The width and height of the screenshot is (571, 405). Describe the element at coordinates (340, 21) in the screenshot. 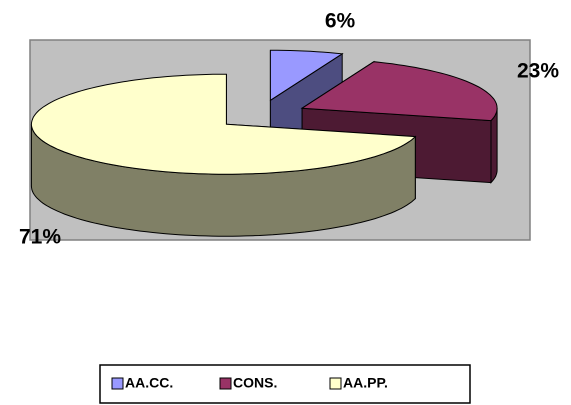

I see `data-label: 6%` at that location.